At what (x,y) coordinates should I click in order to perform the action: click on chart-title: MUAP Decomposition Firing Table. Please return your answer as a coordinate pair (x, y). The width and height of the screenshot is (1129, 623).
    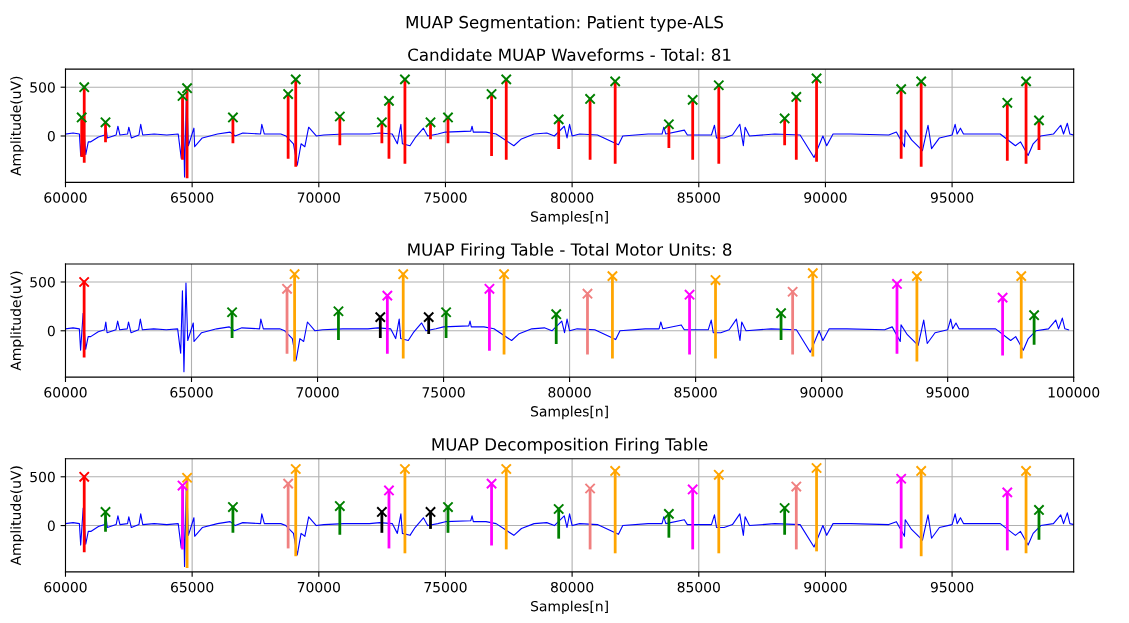
    Looking at the image, I should click on (570, 445).